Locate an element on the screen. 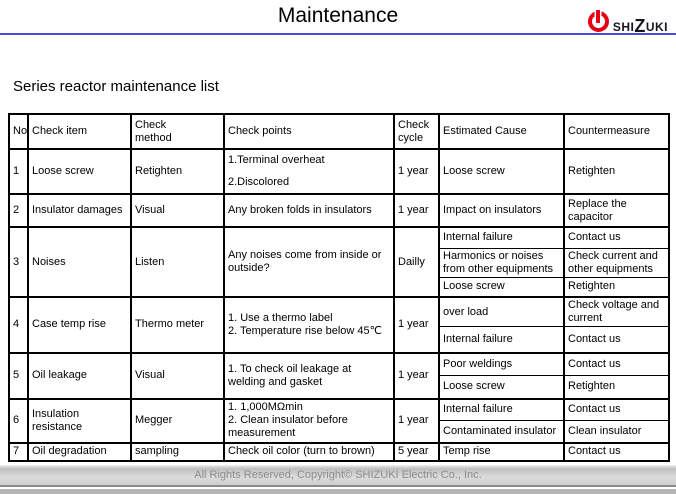 The height and width of the screenshot is (494, 676). row-no: 1 is located at coordinates (18, 171).